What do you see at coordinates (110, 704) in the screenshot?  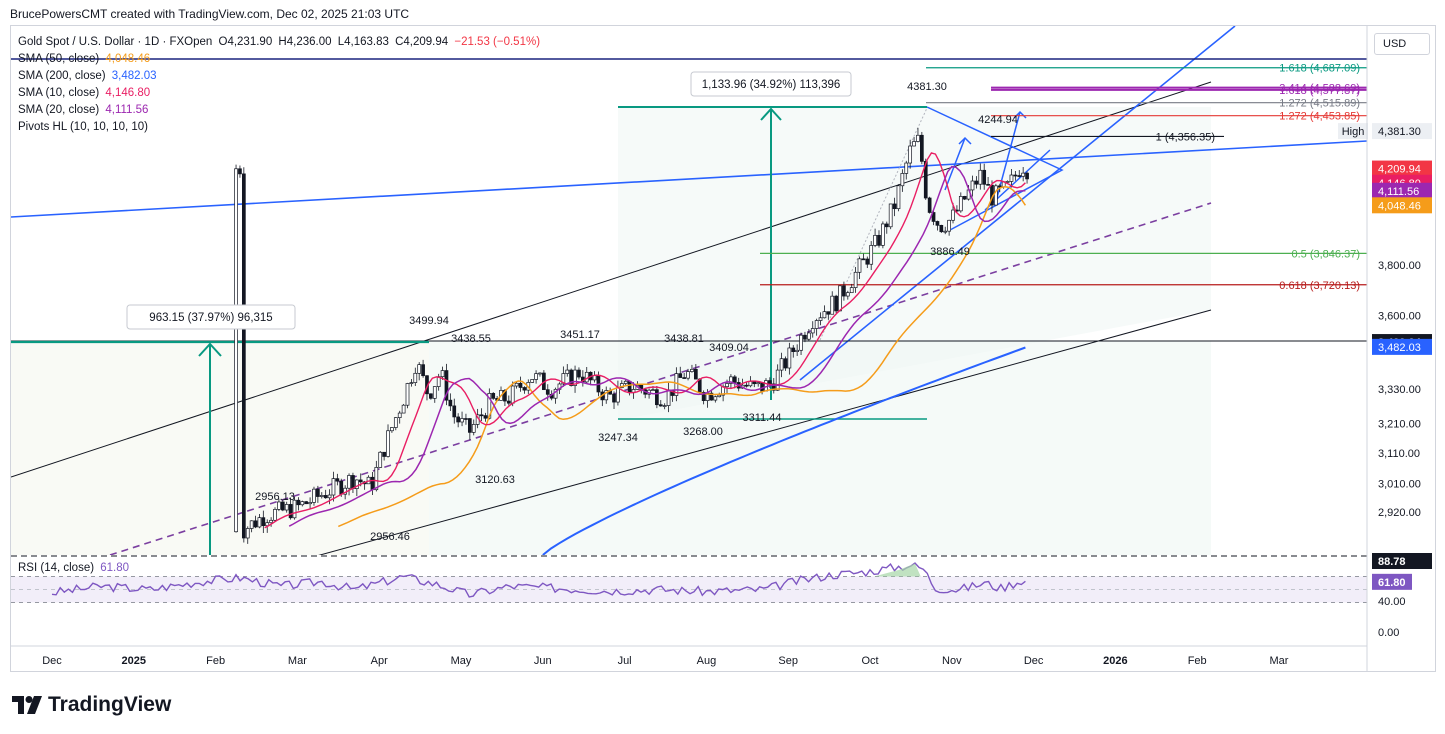 I see `tradingview-logo-text: TradingView` at bounding box center [110, 704].